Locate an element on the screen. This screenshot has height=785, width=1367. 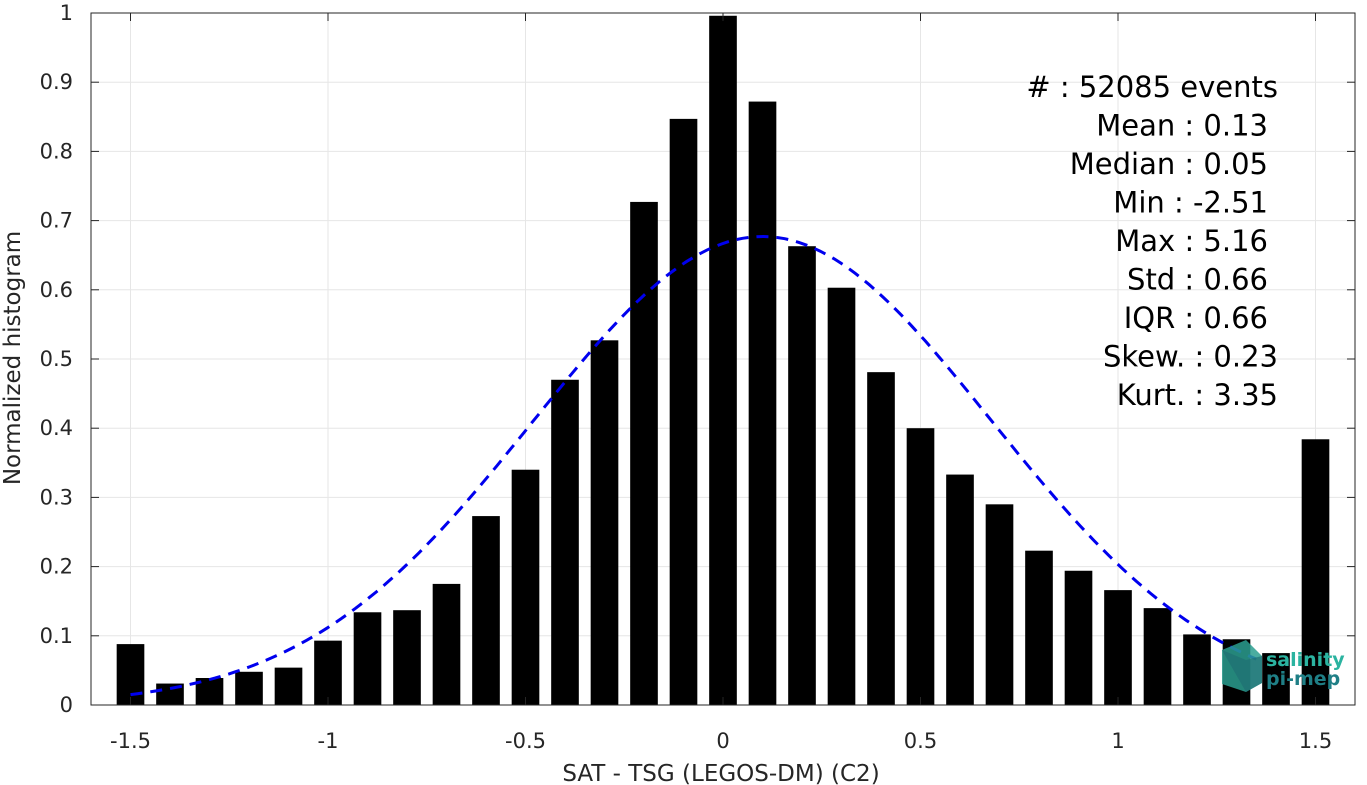
y-tick-label: 0.6 is located at coordinates (56, 290).